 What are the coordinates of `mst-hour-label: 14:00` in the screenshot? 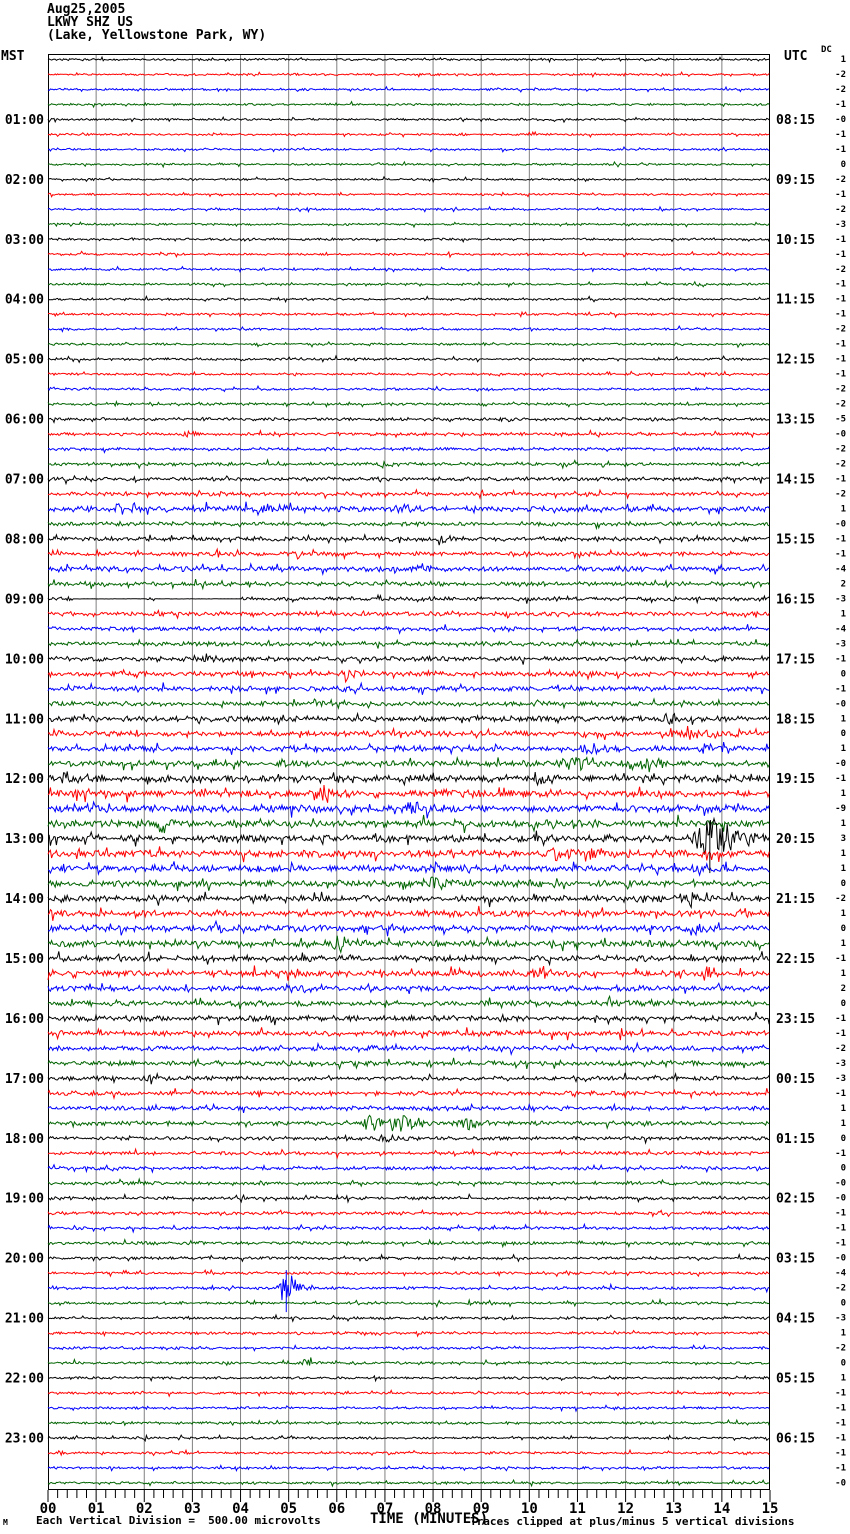 It's located at (24, 899).